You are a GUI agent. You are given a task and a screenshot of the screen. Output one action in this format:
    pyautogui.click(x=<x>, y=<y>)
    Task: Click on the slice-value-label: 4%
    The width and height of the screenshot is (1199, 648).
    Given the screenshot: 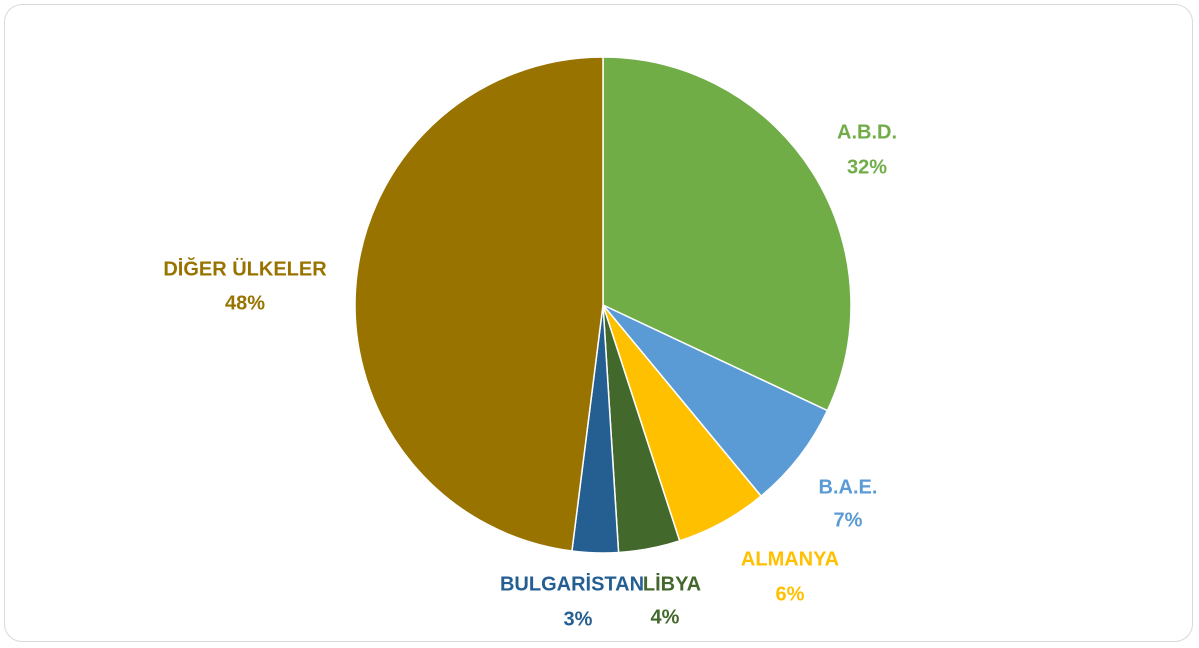 What is the action you would take?
    pyautogui.click(x=665, y=617)
    